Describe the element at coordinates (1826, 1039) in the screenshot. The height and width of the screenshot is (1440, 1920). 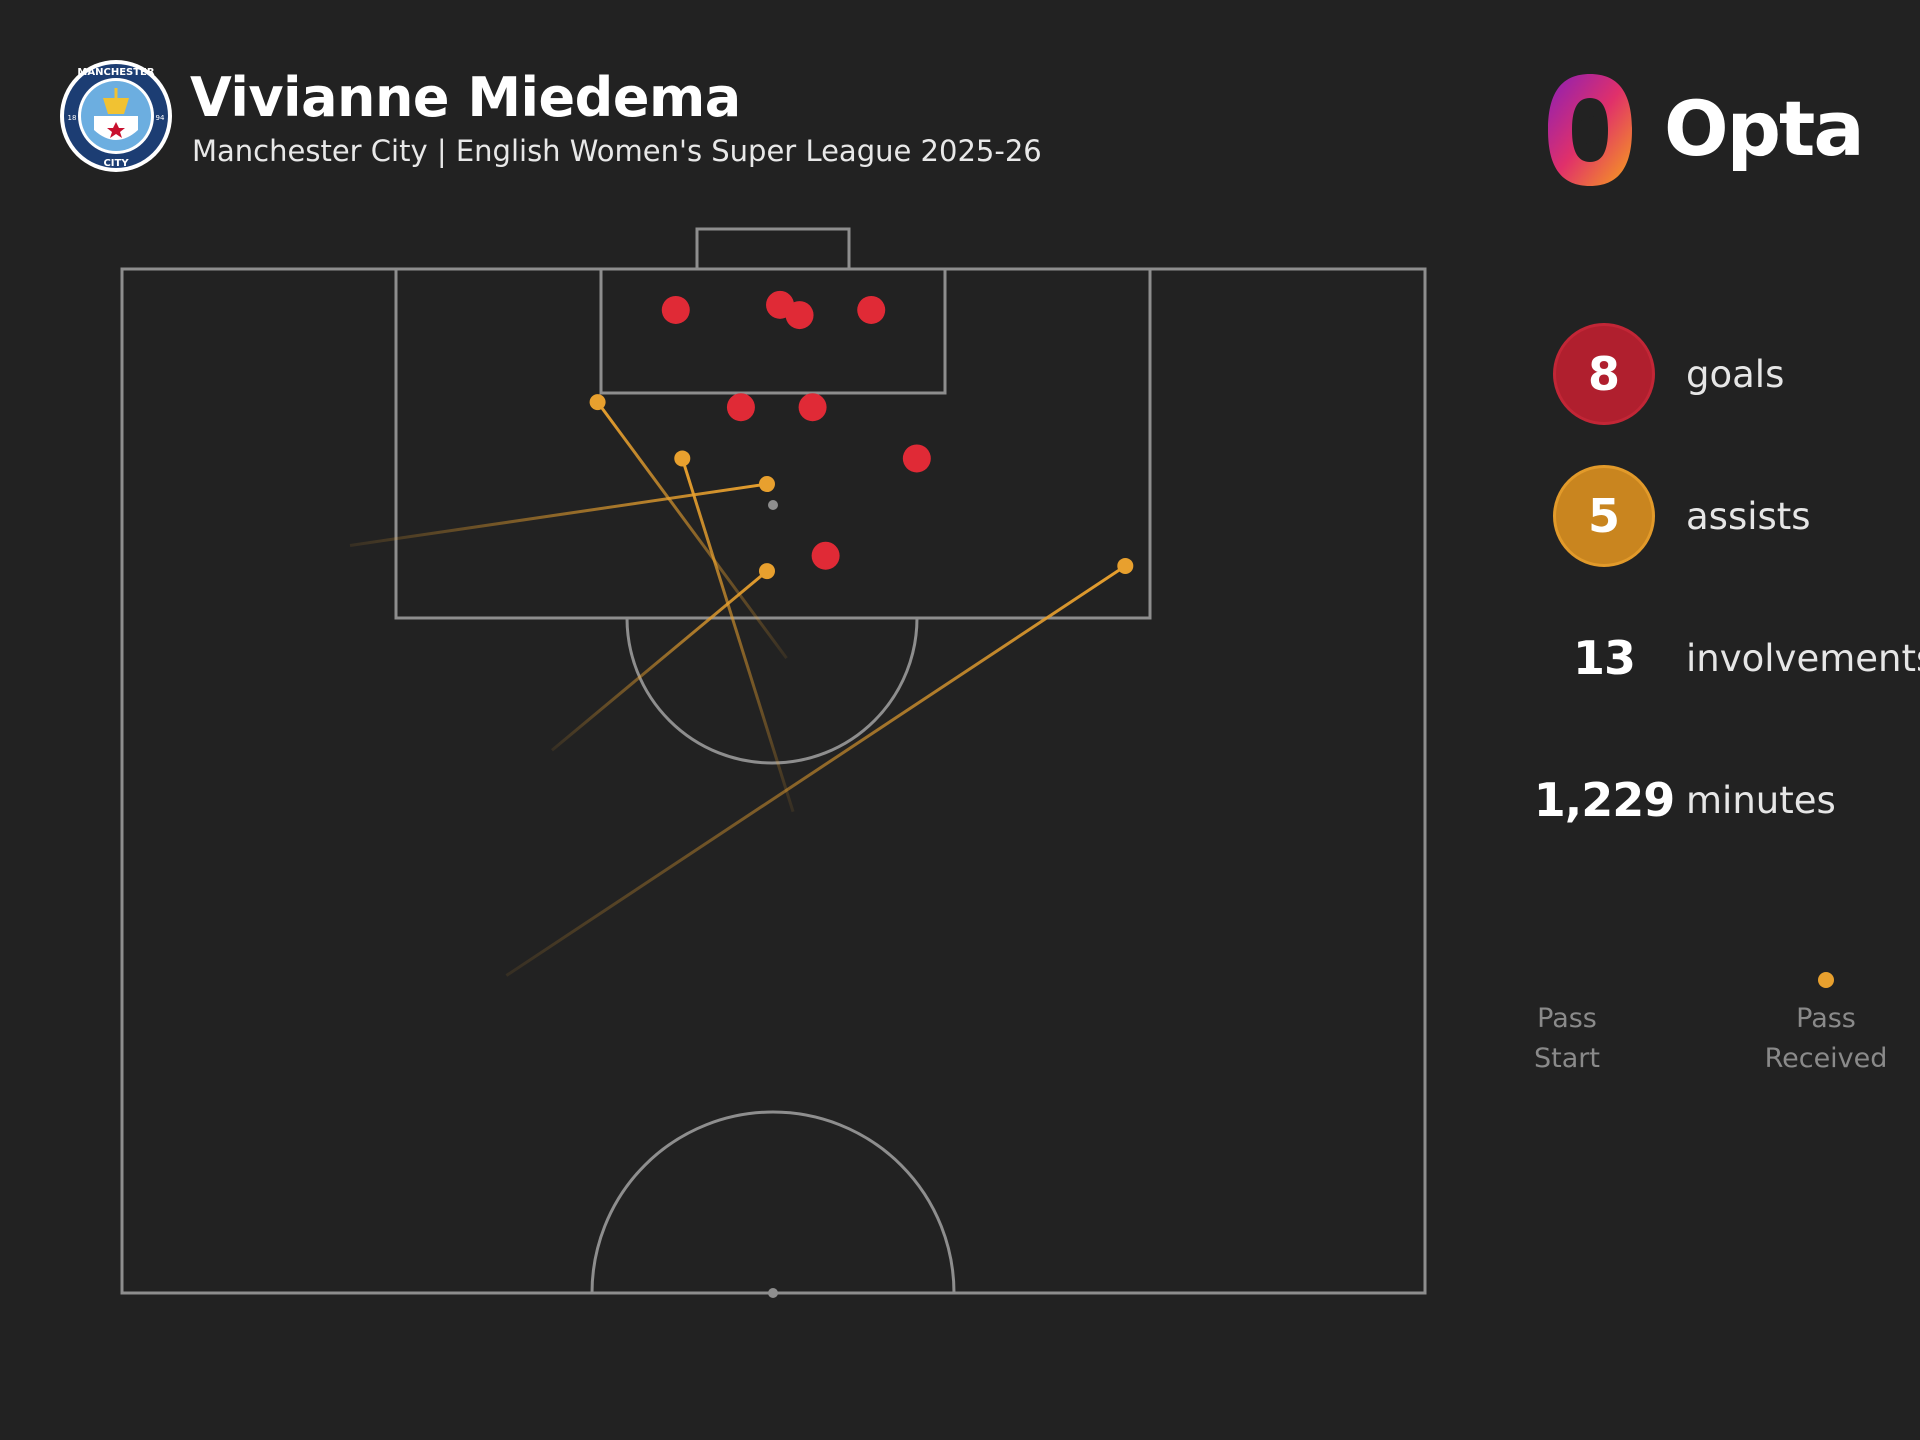
I see `legend-pass-received: Pass Received` at that location.